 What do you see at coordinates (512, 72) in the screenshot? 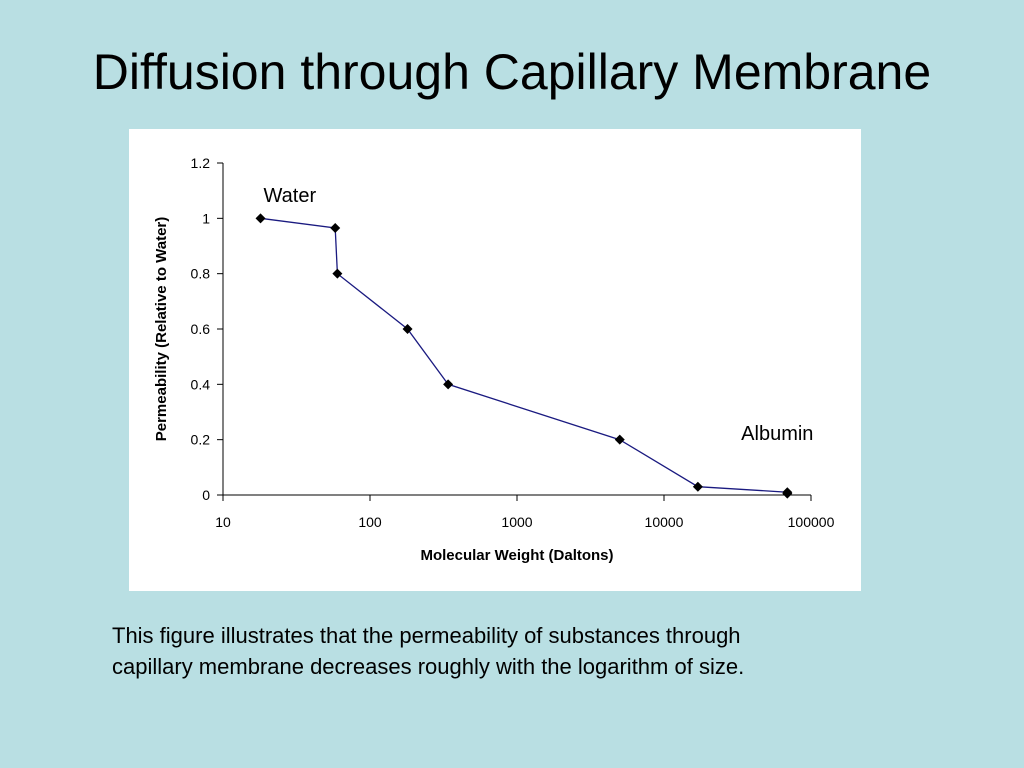
I see `slide-title: Diffusion through Capillary Membrane` at bounding box center [512, 72].